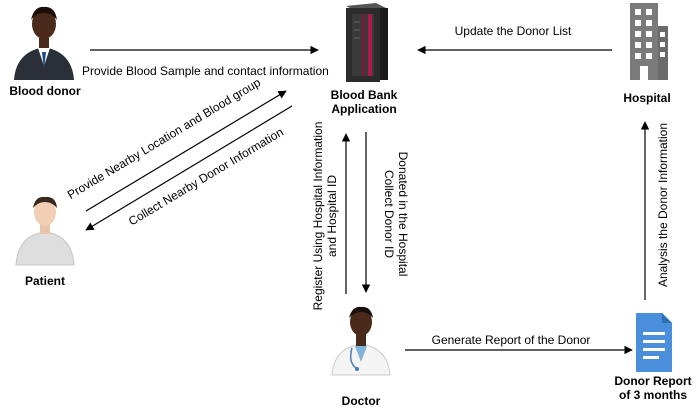 The height and width of the screenshot is (411, 700). What do you see at coordinates (45, 231) in the screenshot?
I see `patient-person-icon` at bounding box center [45, 231].